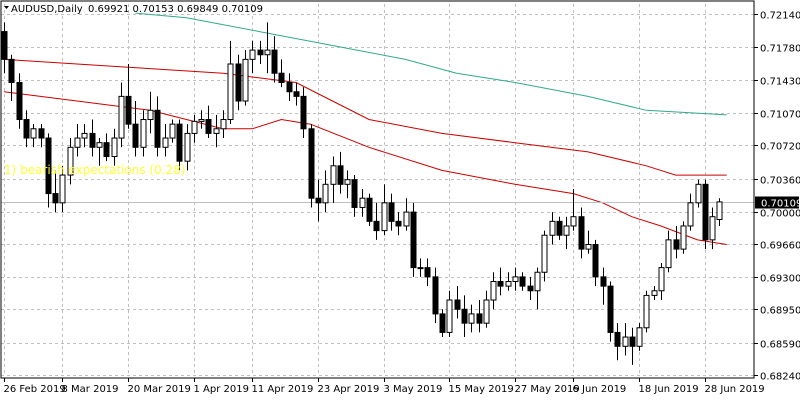  I want to click on symbol-title: AUDUSD,Daily, so click(47, 9).